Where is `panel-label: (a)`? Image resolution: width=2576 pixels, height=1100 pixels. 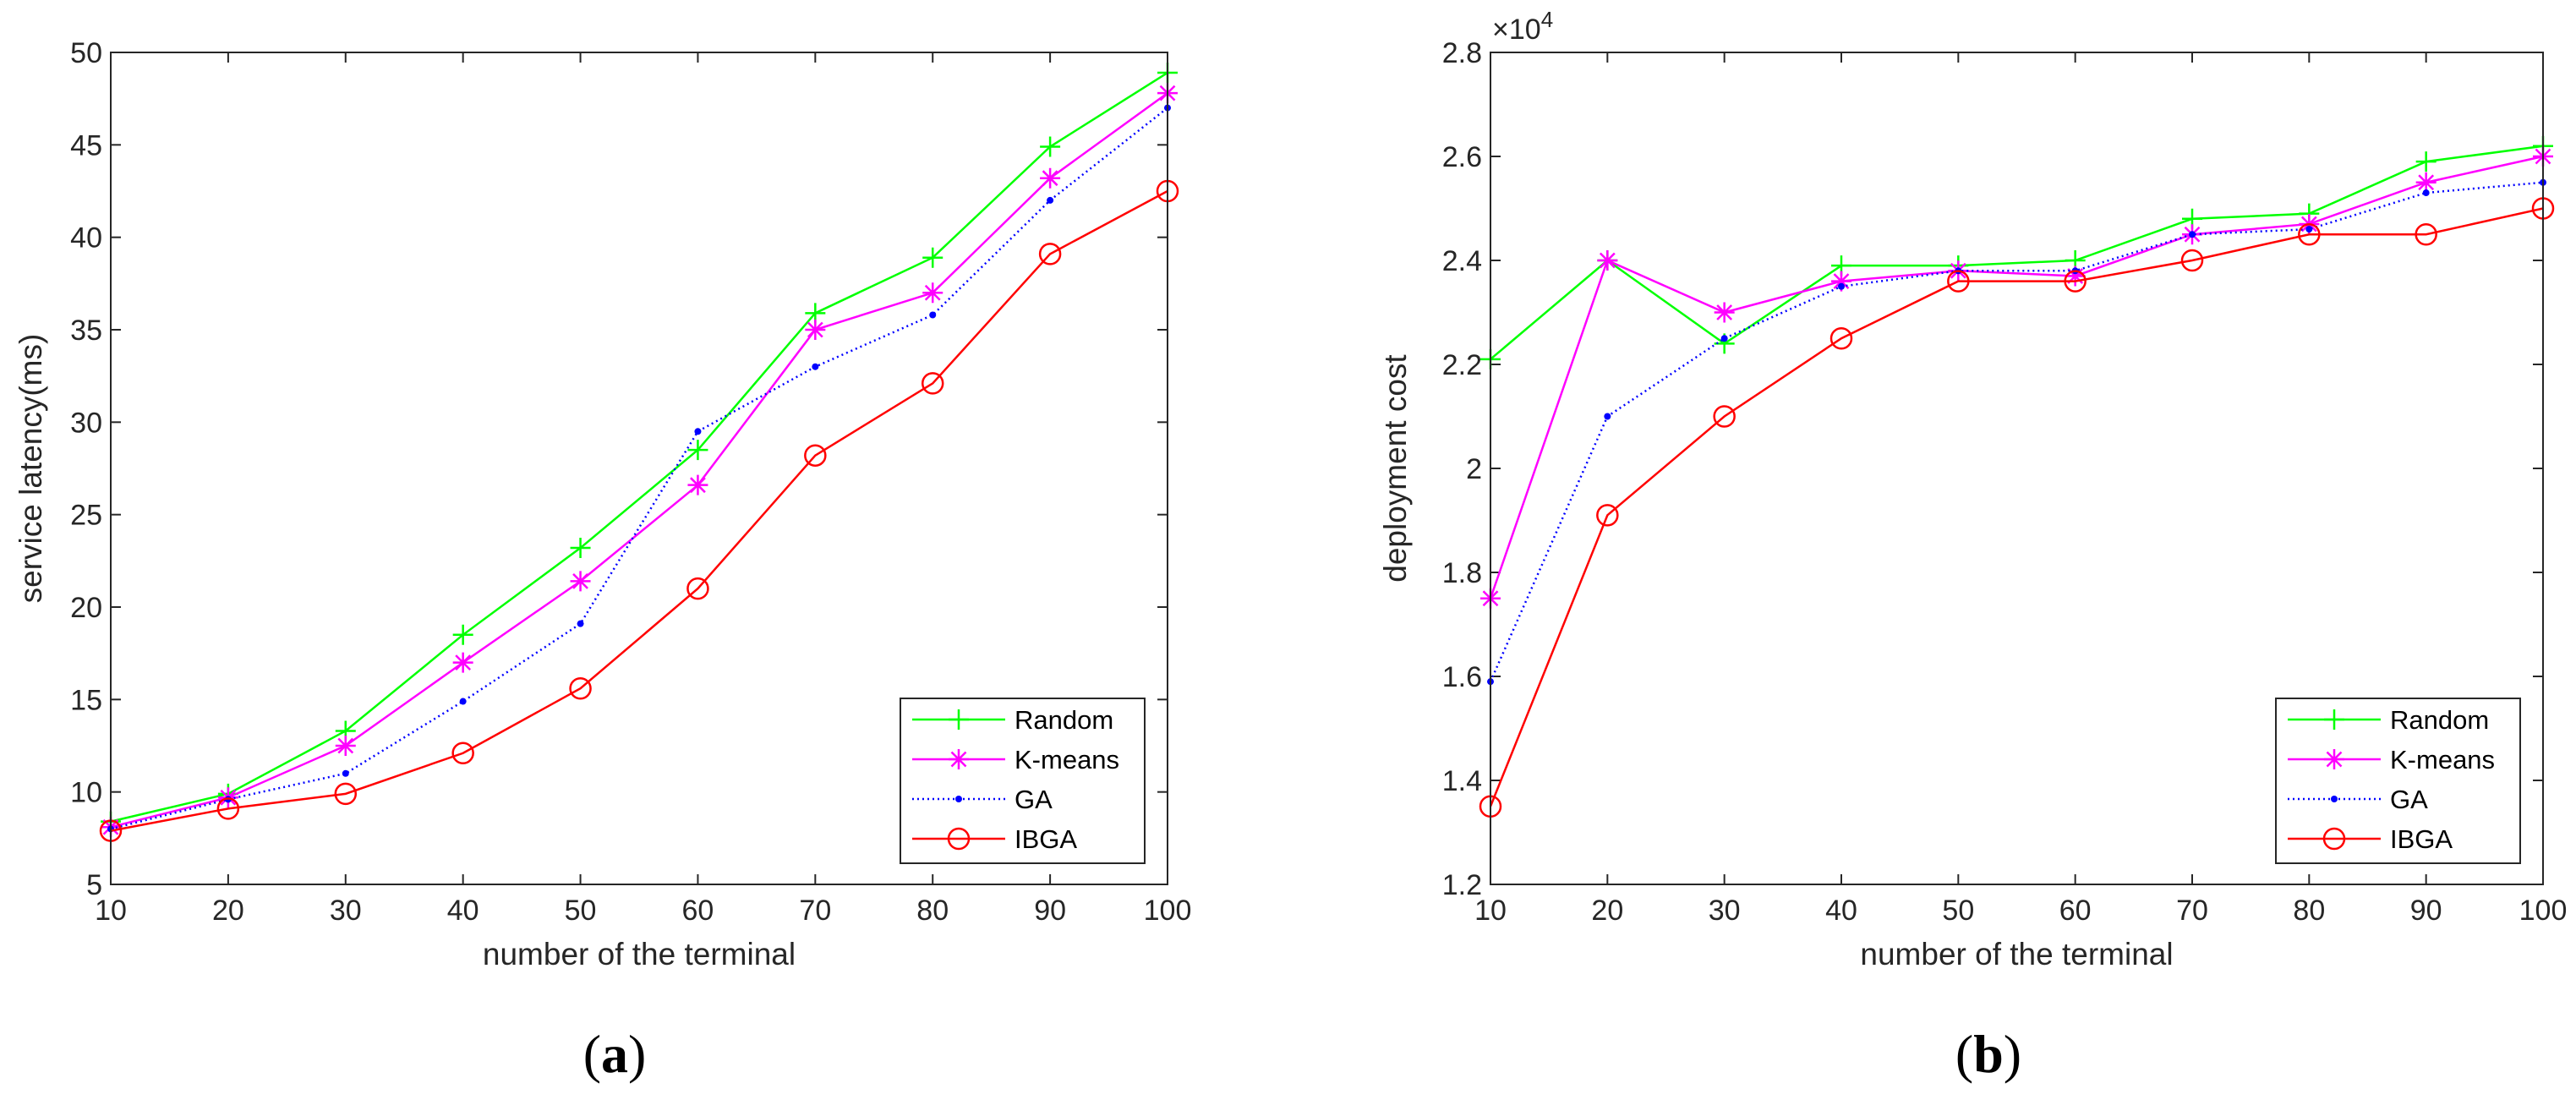
panel-label: (a) is located at coordinates (615, 1054).